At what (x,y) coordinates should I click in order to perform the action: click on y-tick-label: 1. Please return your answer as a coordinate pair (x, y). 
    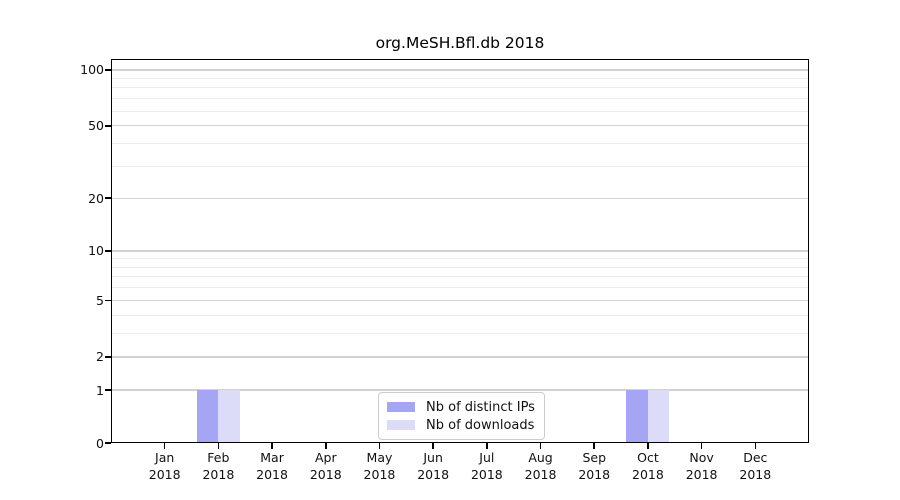
    Looking at the image, I should click on (100, 390).